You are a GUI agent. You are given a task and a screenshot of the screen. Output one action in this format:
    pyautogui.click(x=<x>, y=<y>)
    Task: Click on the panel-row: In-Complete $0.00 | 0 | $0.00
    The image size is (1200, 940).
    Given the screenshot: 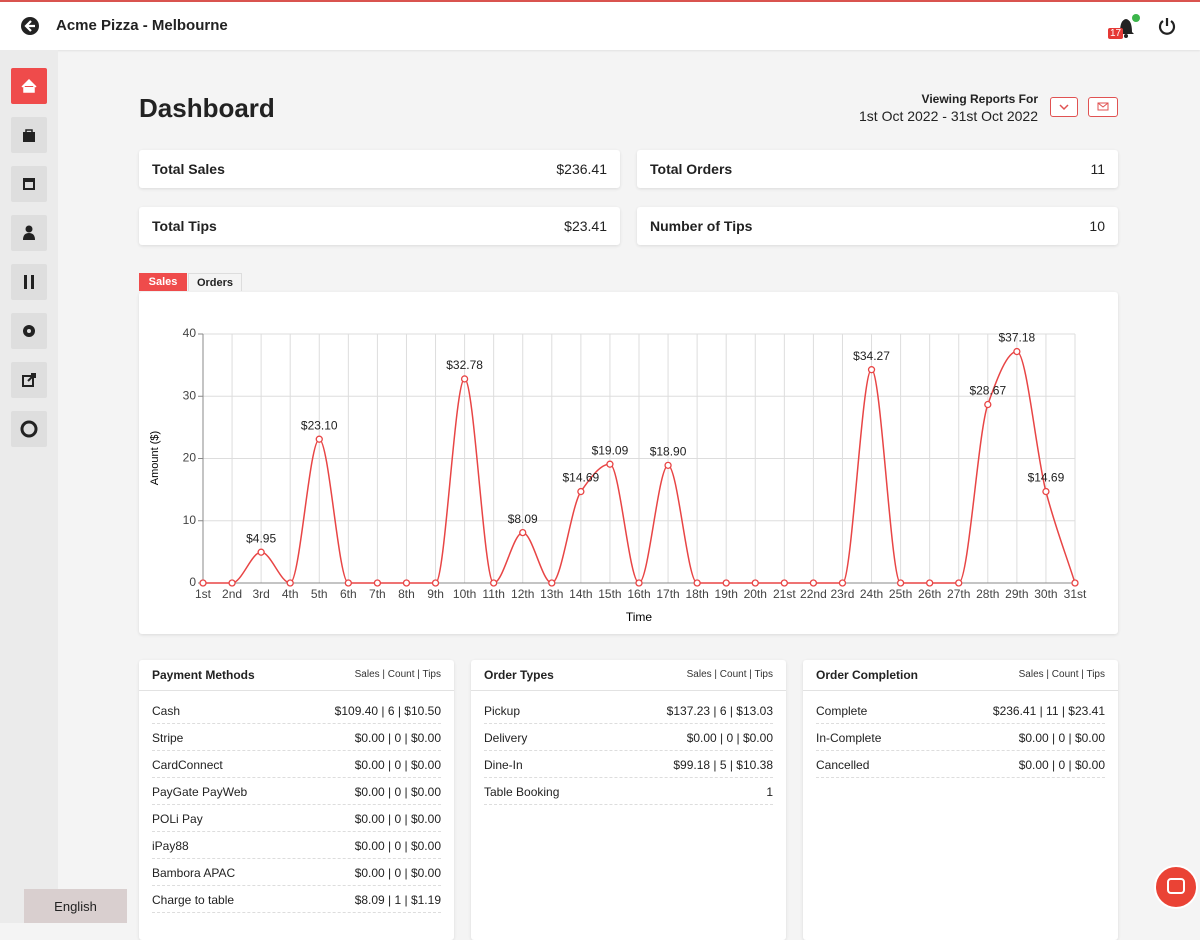 What is the action you would take?
    pyautogui.click(x=960, y=737)
    